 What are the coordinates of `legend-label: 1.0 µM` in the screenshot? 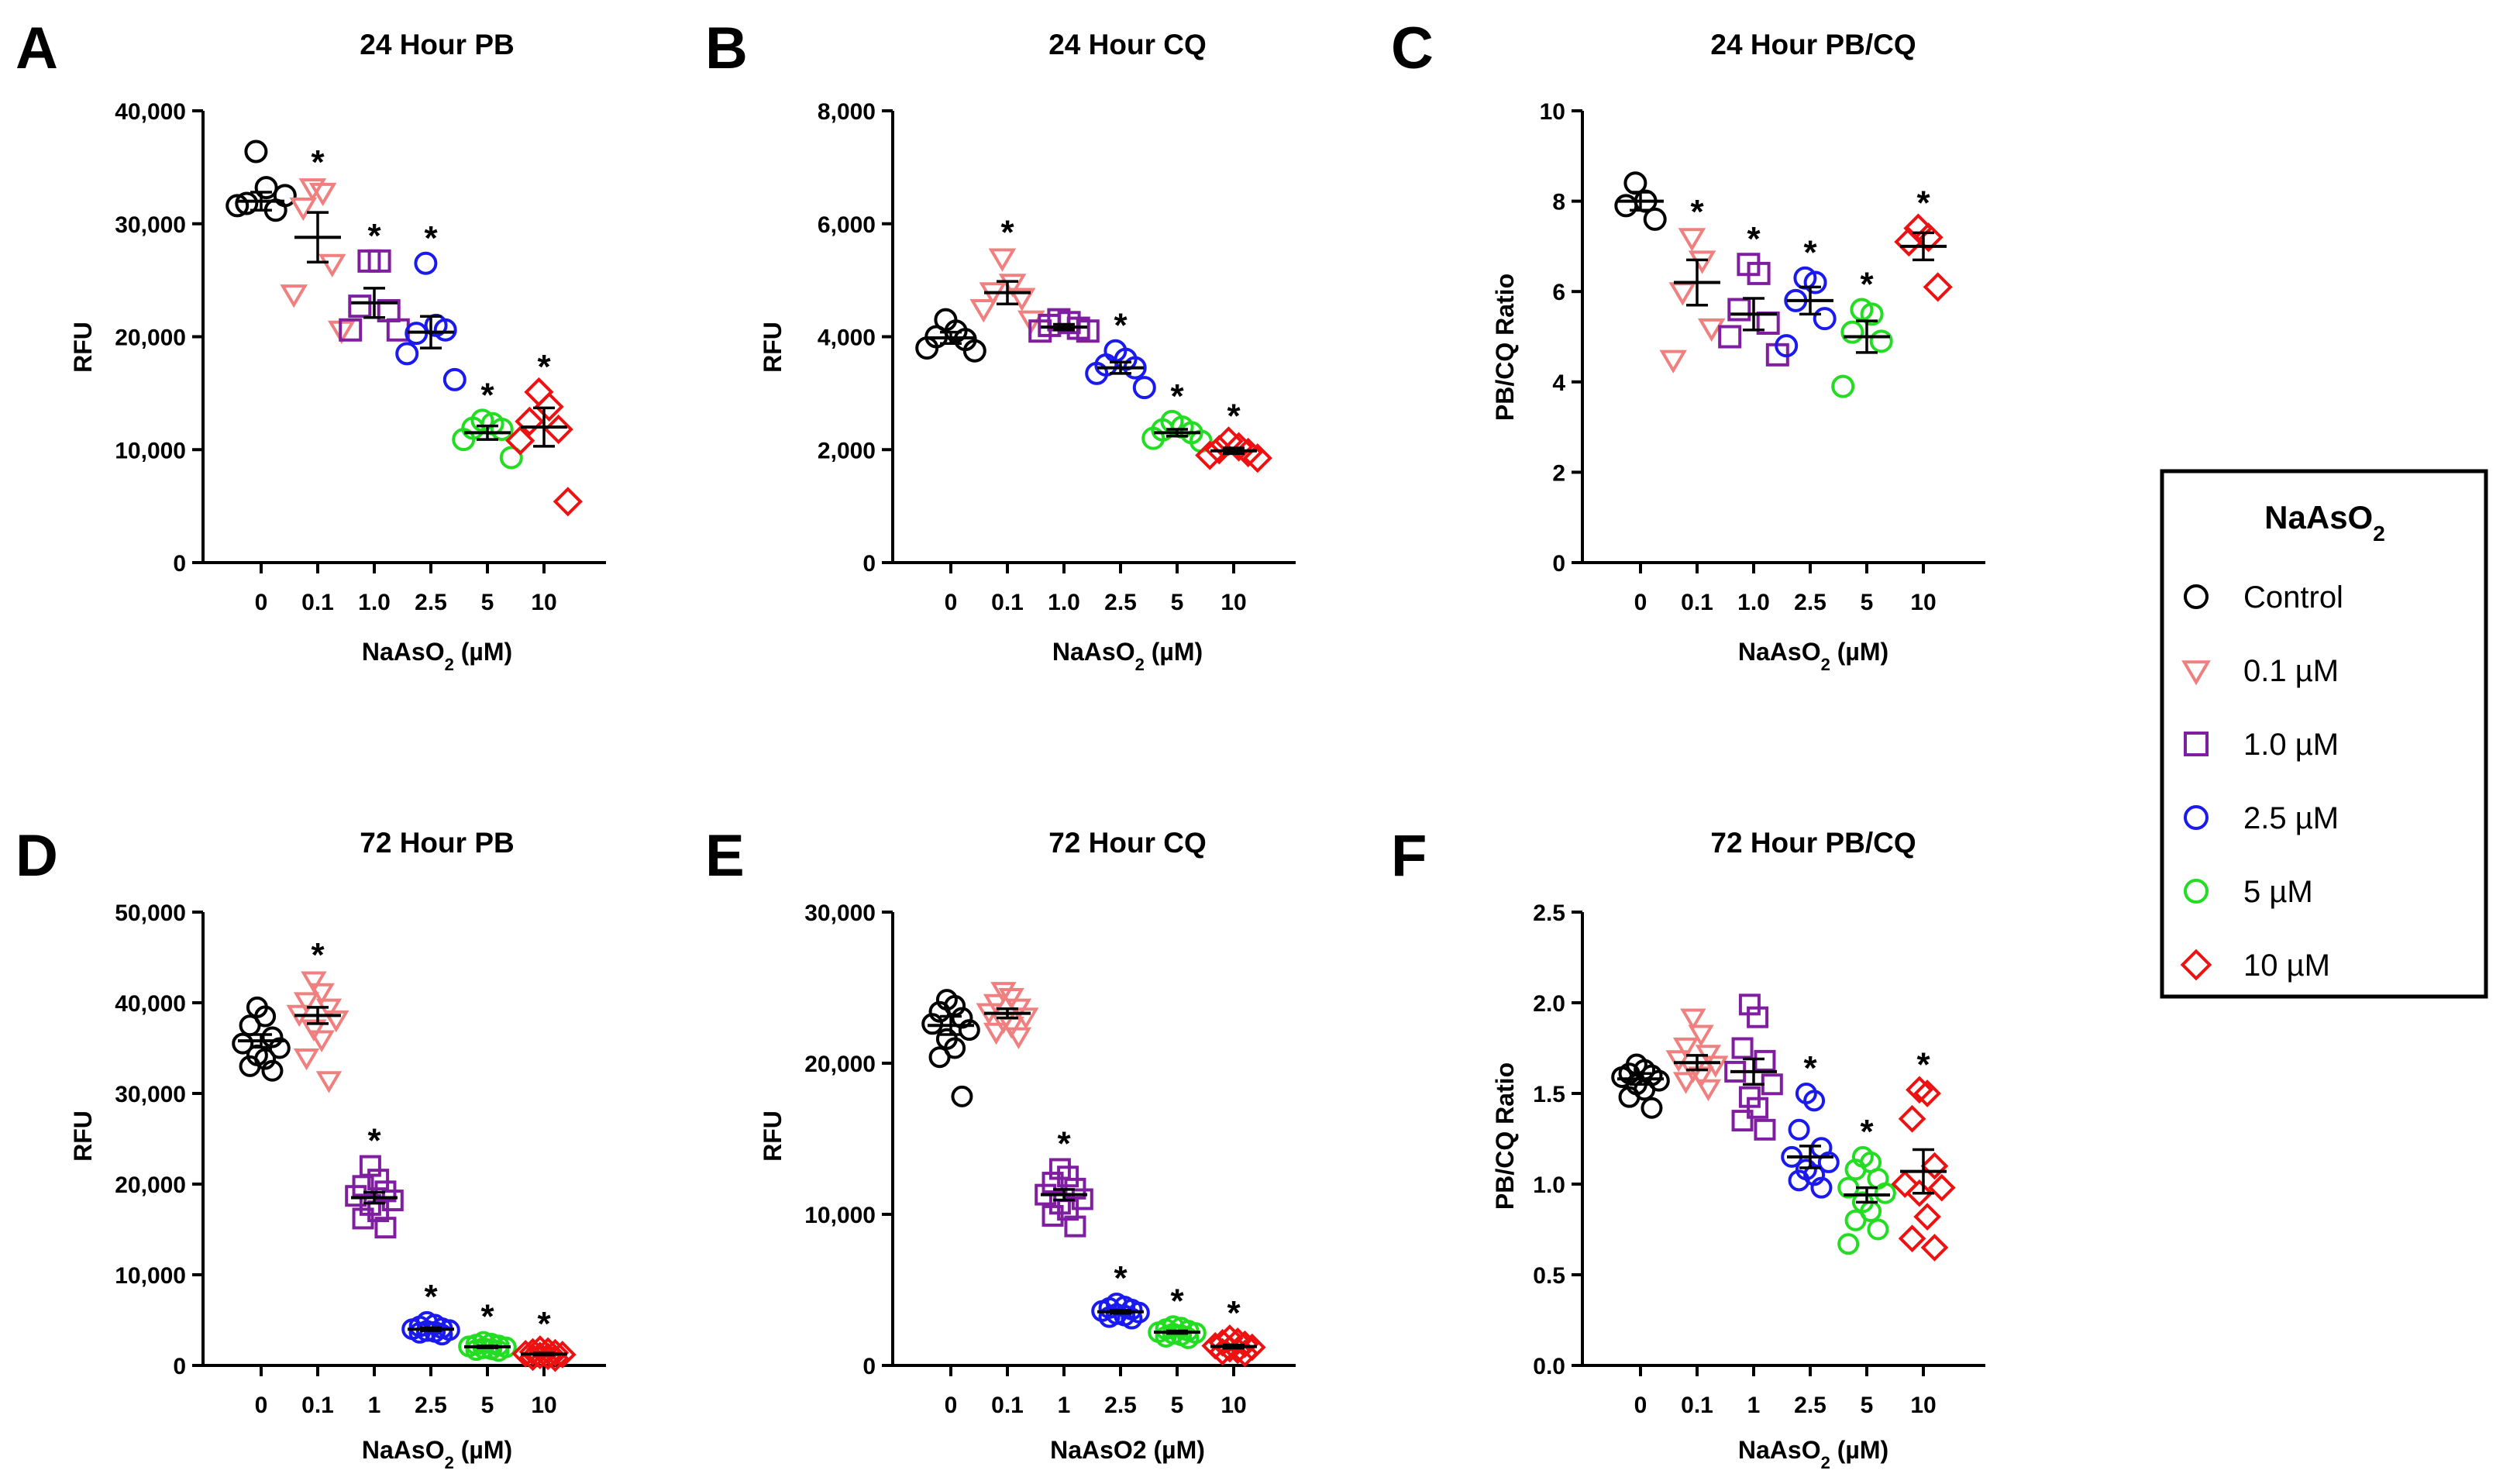 It's located at (2291, 745).